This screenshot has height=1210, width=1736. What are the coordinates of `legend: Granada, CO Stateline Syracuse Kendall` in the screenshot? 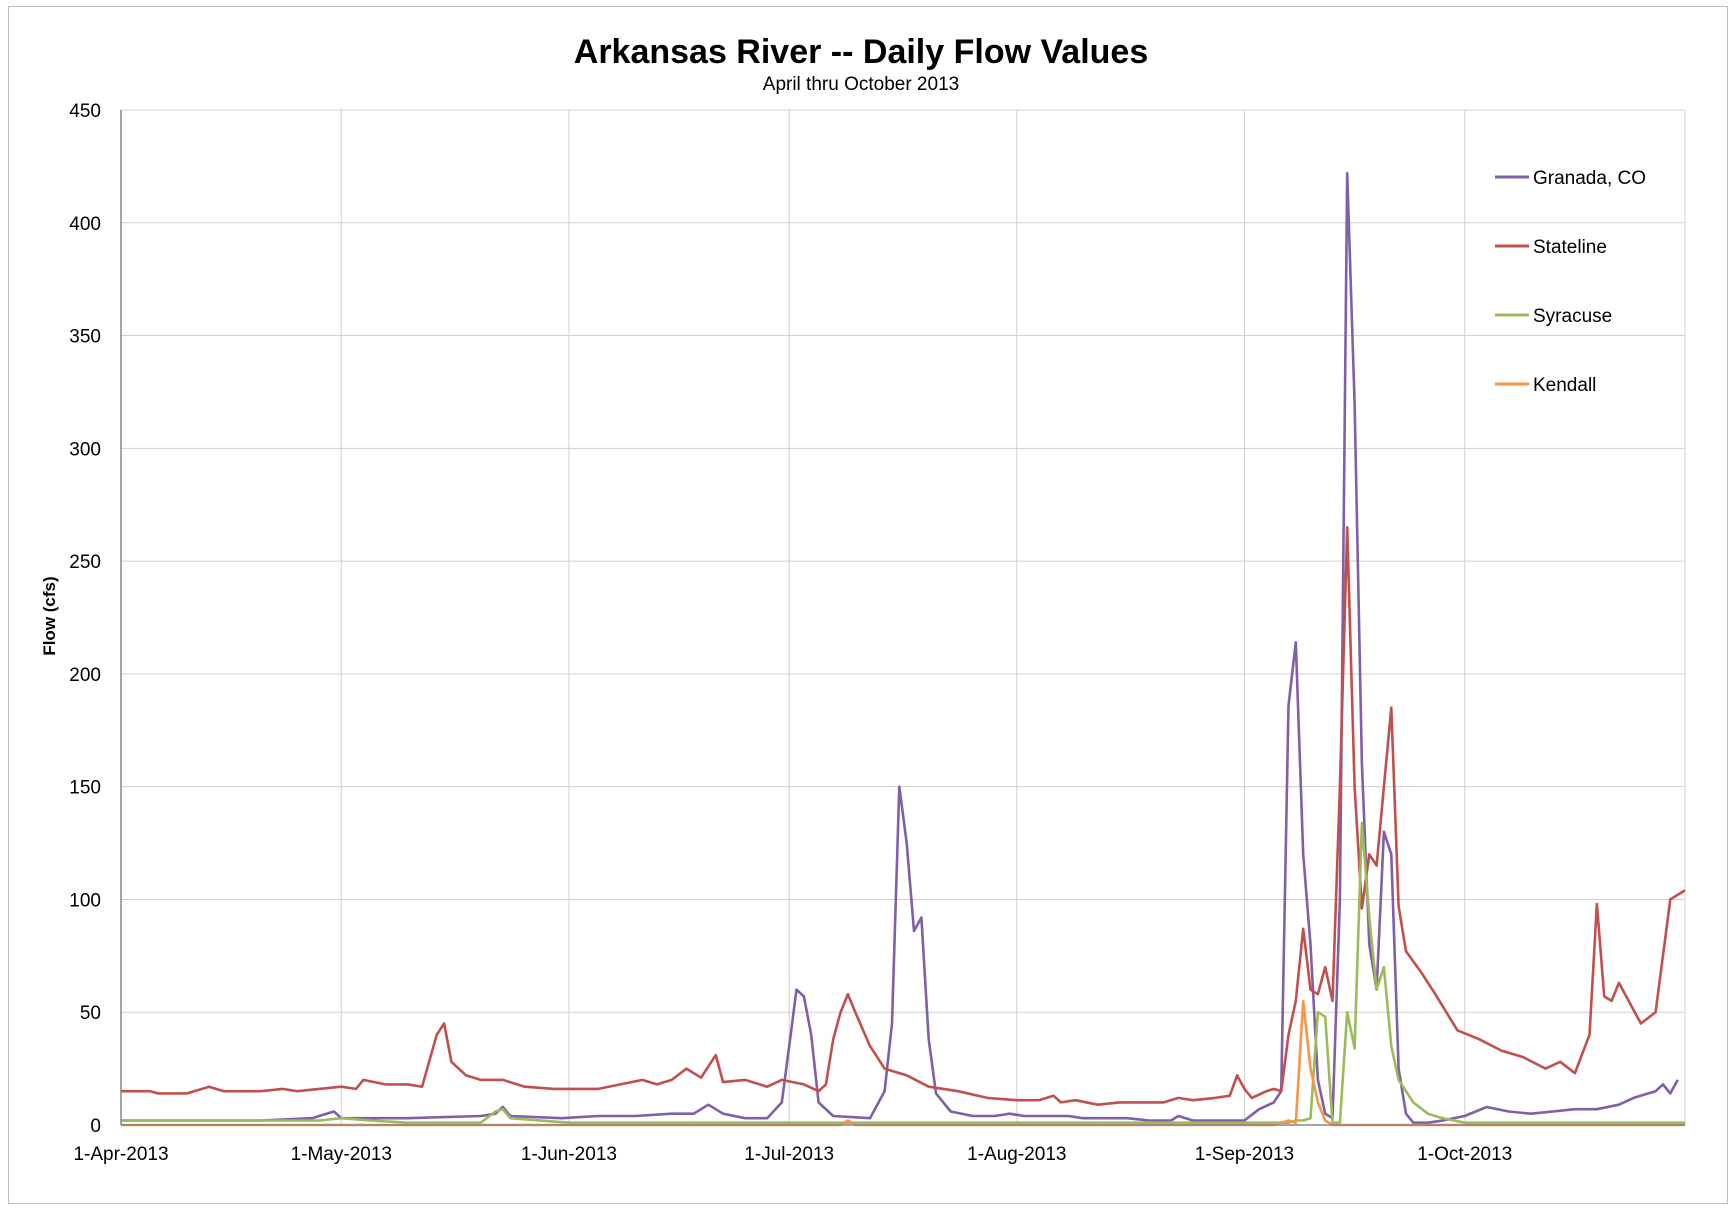 It's located at (1570, 282).